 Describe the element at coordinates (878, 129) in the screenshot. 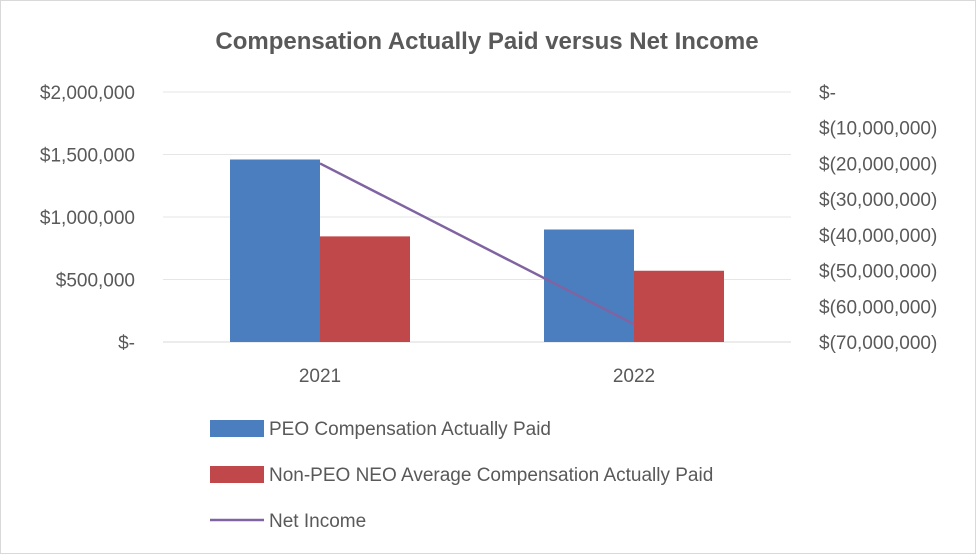

I see `y-right-tick-label: $(10,000,000)` at that location.